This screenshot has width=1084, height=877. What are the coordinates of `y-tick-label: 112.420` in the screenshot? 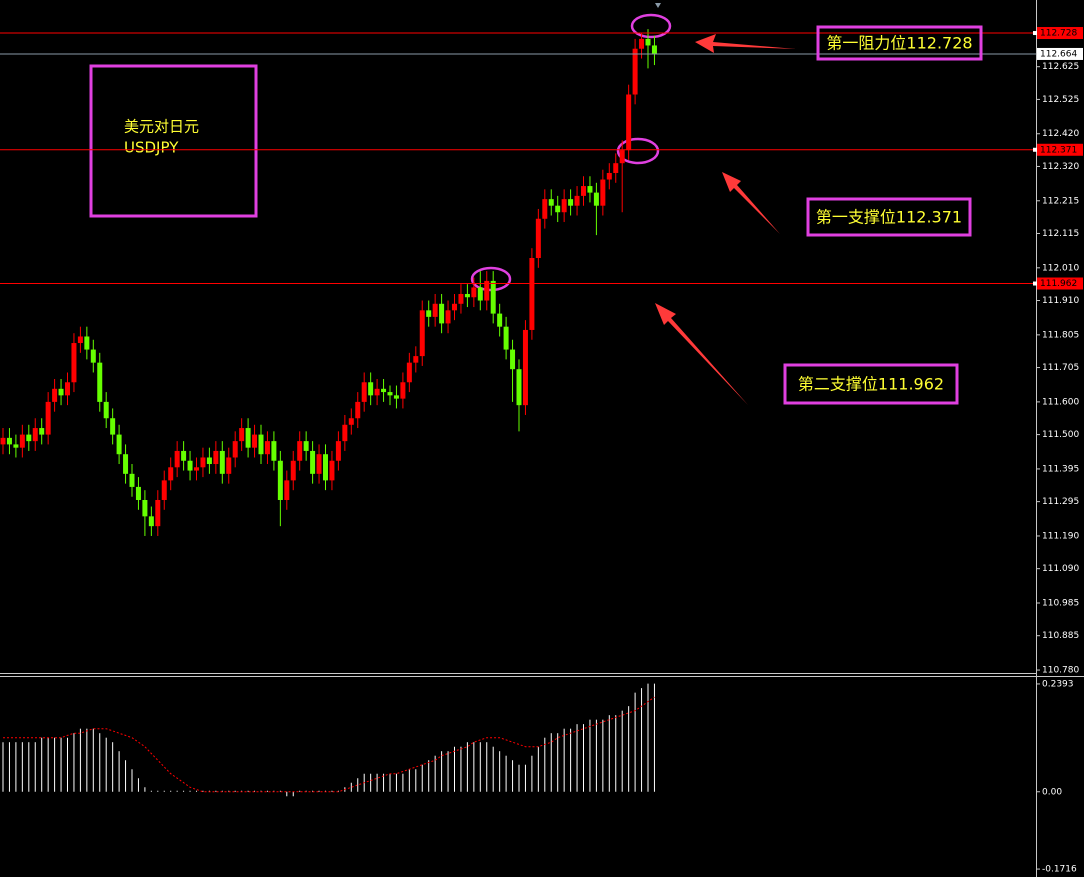 It's located at (1060, 134).